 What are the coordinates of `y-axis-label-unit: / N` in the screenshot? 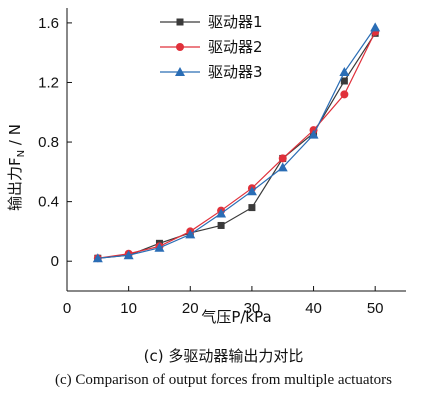 It's located at (15, 137).